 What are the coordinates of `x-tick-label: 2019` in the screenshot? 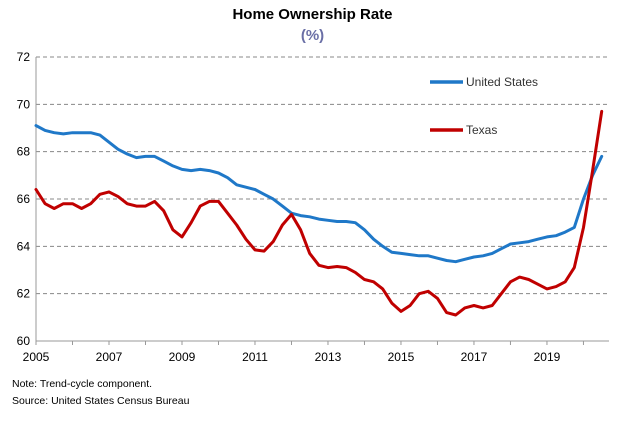 It's located at (547, 357).